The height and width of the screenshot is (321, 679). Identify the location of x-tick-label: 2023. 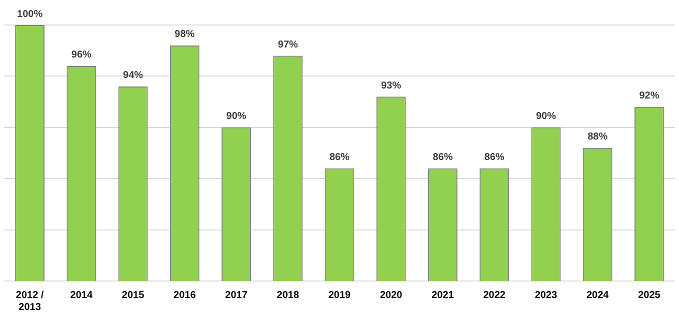
(546, 295).